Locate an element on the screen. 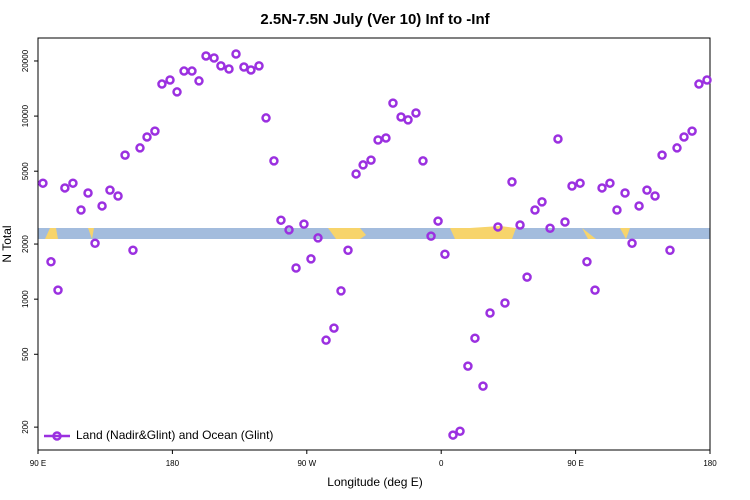  land-patch is located at coordinates (337, 232).